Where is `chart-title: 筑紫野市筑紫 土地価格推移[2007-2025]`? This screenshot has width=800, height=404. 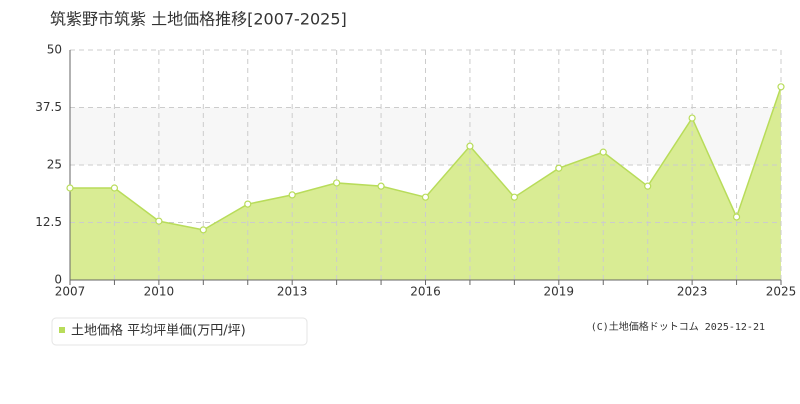
chart-title: 筑紫野市筑紫 土地価格推移[2007-2025] is located at coordinates (198, 19).